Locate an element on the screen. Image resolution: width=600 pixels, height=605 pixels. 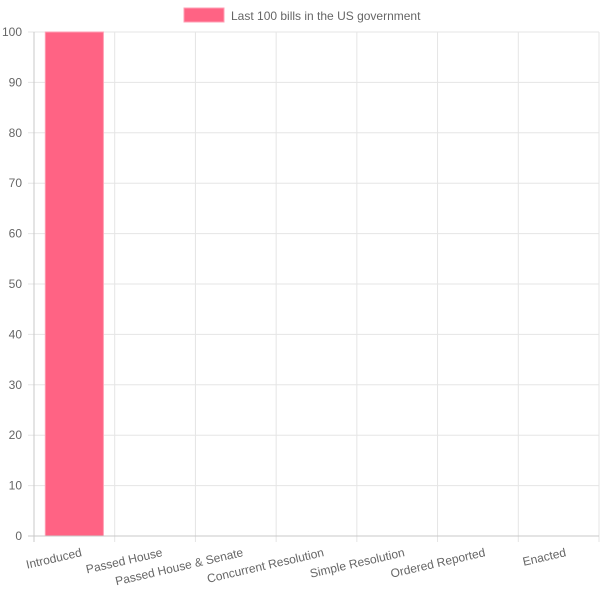
bar-introduced is located at coordinates (74, 284).